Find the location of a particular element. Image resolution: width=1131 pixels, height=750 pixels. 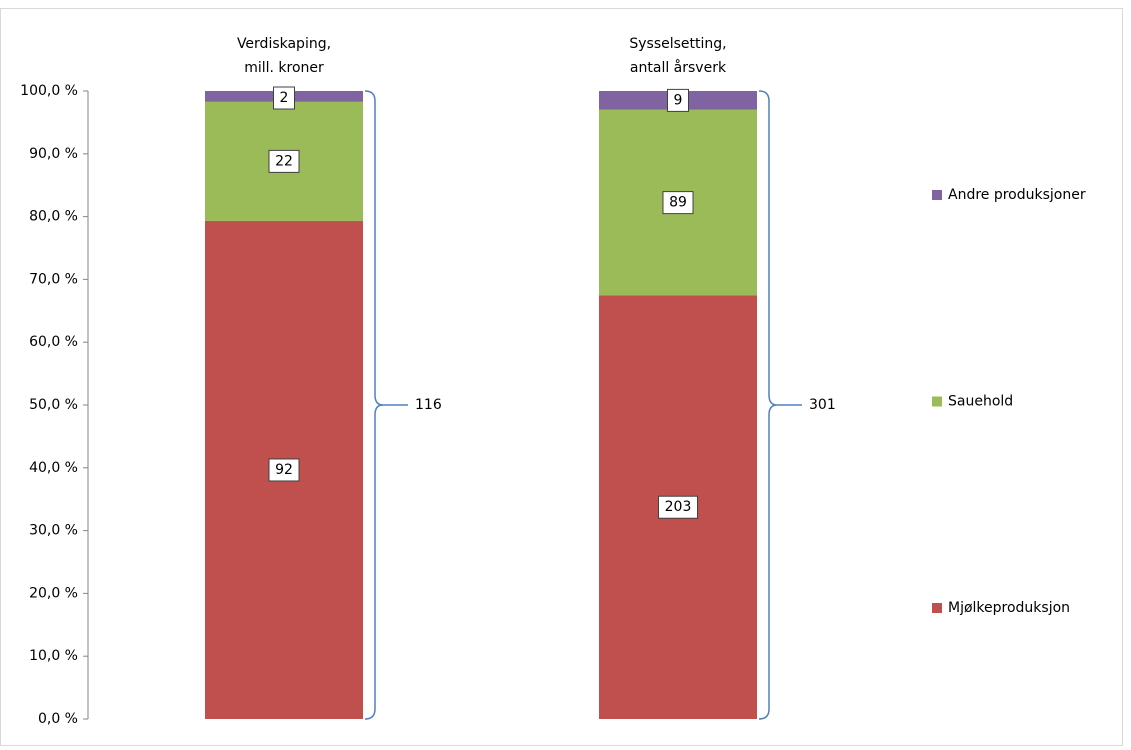

data-label: 2 is located at coordinates (284, 98).